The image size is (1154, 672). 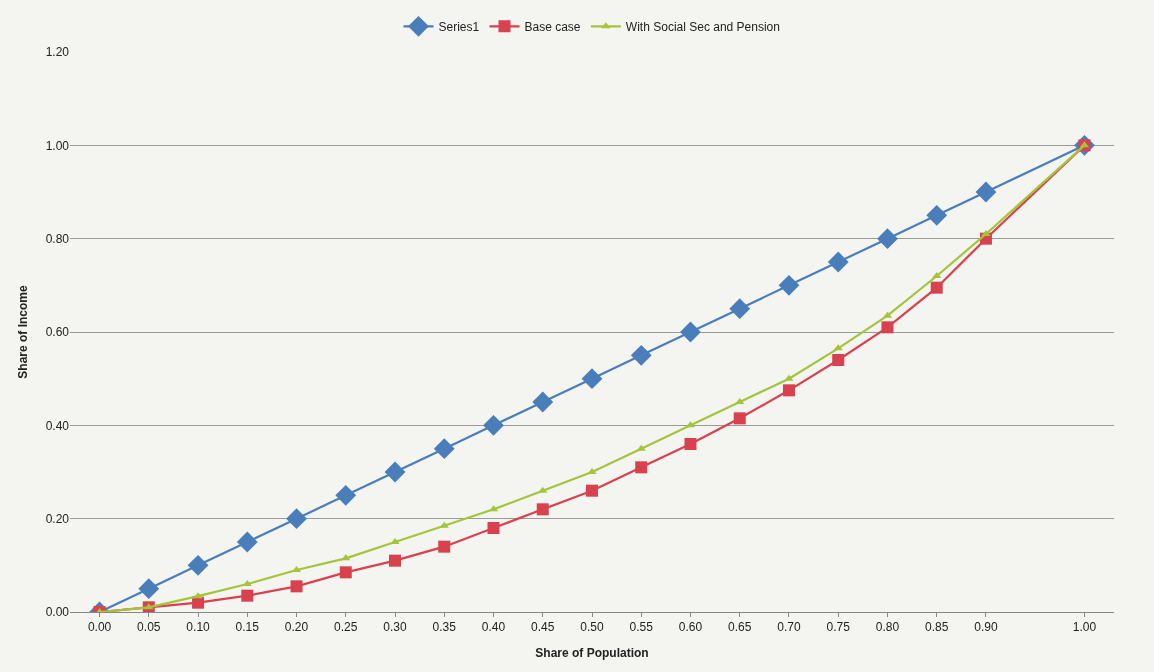 What do you see at coordinates (57, 425) in the screenshot?
I see `y-tick-label: 0.40` at bounding box center [57, 425].